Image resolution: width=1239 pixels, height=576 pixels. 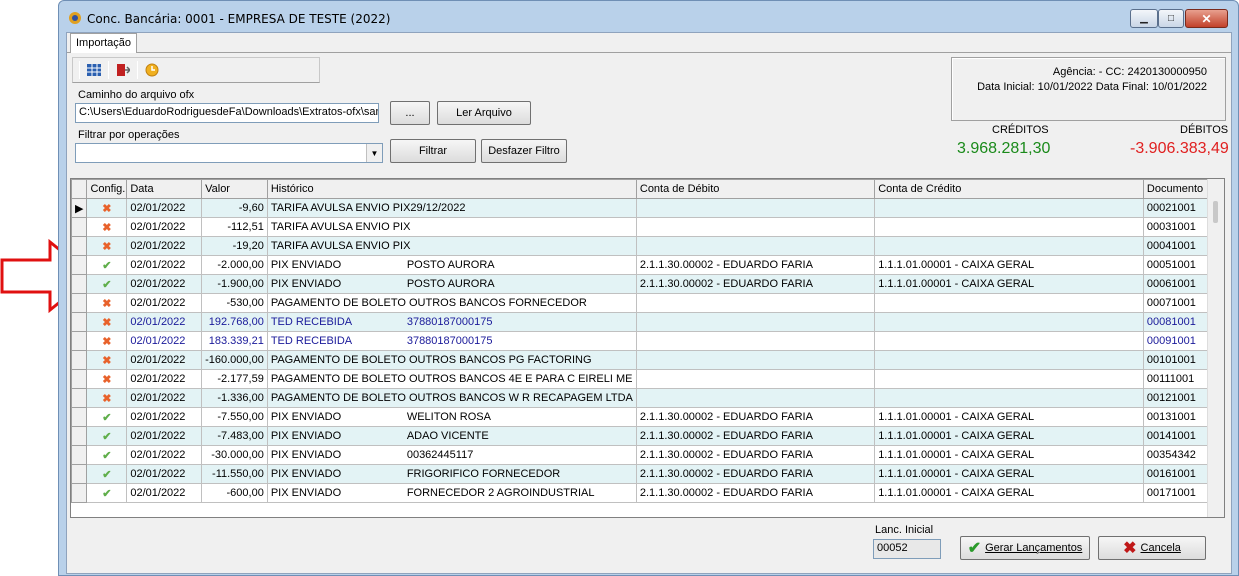 I want to click on tab-importacao: Importação, so click(x=104, y=43).